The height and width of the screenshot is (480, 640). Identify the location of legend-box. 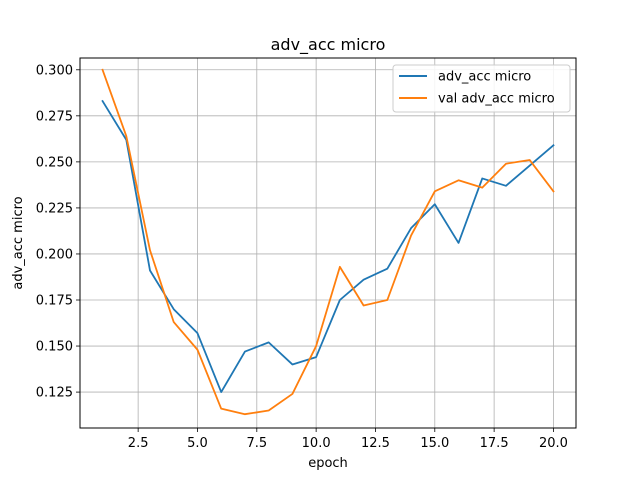
(481, 88).